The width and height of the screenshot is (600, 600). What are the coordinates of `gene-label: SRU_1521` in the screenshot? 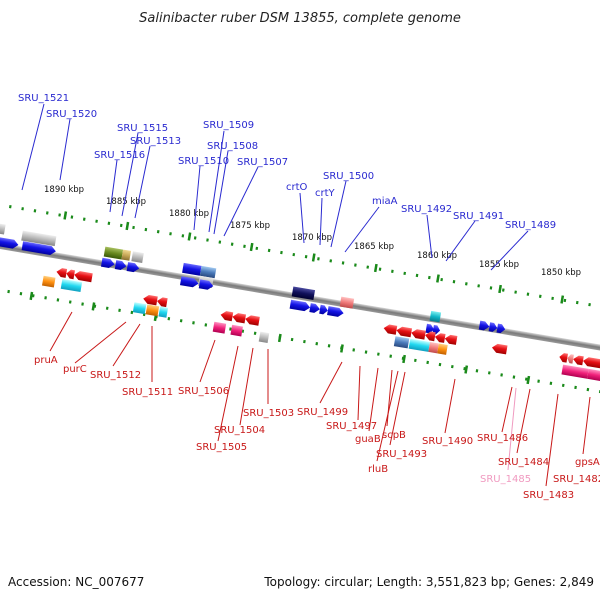 It's located at (43, 98).